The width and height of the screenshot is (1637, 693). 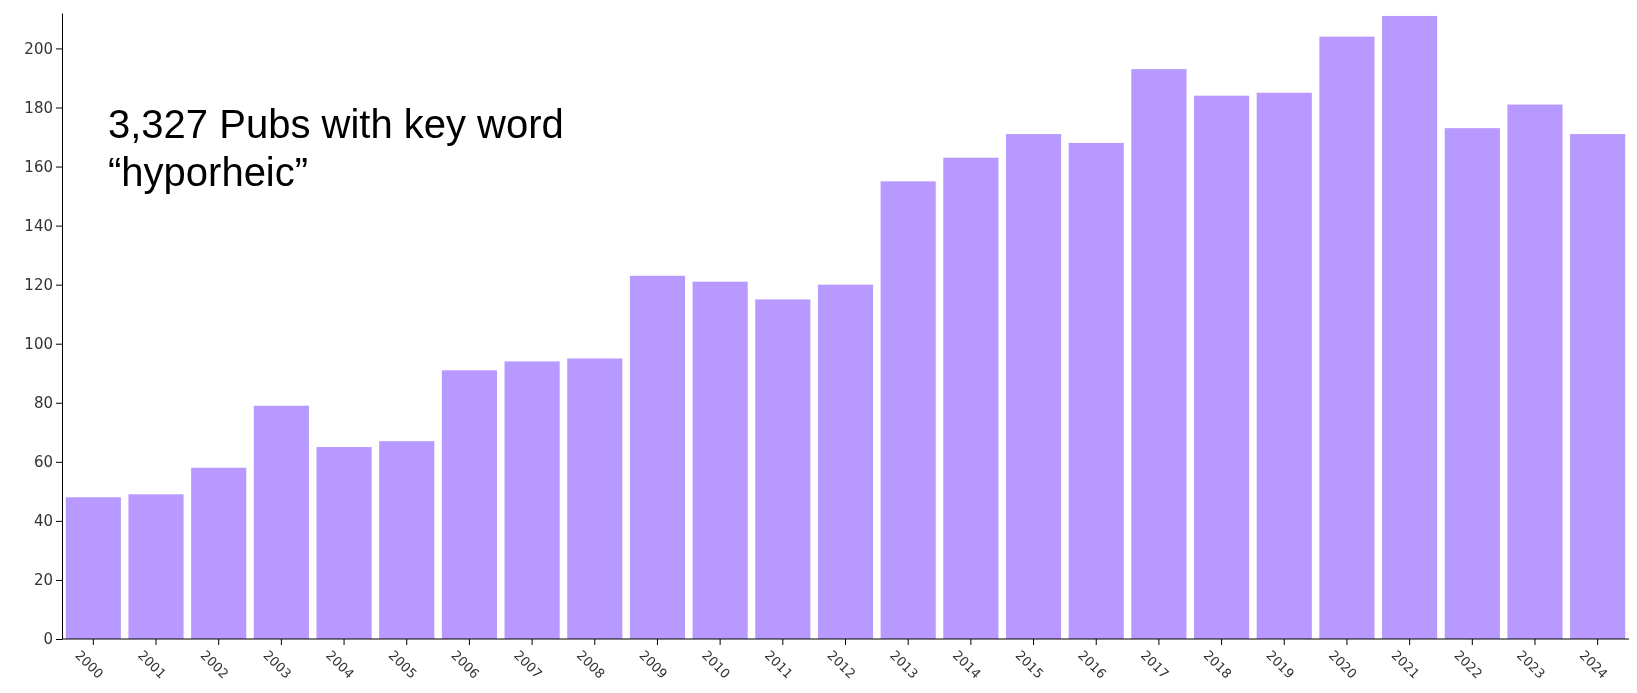 What do you see at coordinates (38, 107) in the screenshot?
I see `y-tick-label: 180` at bounding box center [38, 107].